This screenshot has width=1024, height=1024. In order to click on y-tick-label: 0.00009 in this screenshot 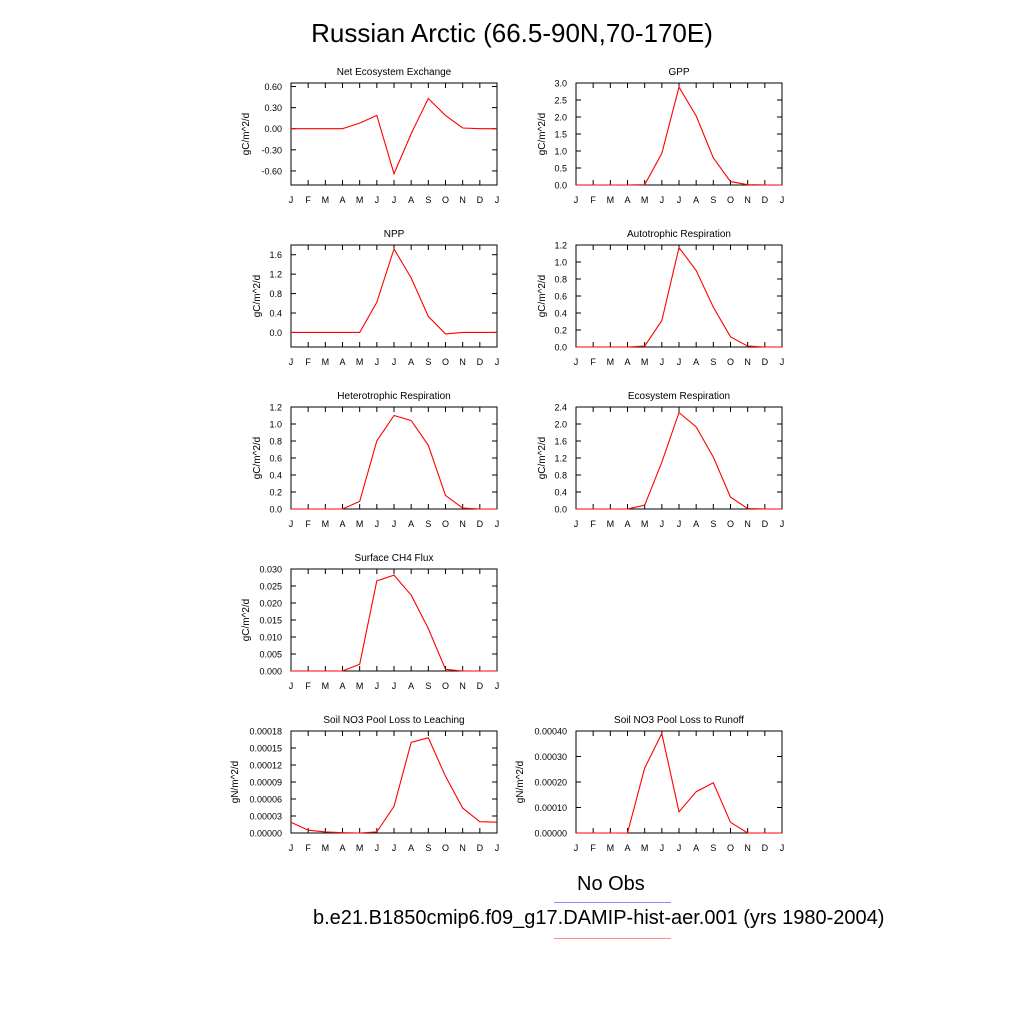, I will do `click(265, 783)`.